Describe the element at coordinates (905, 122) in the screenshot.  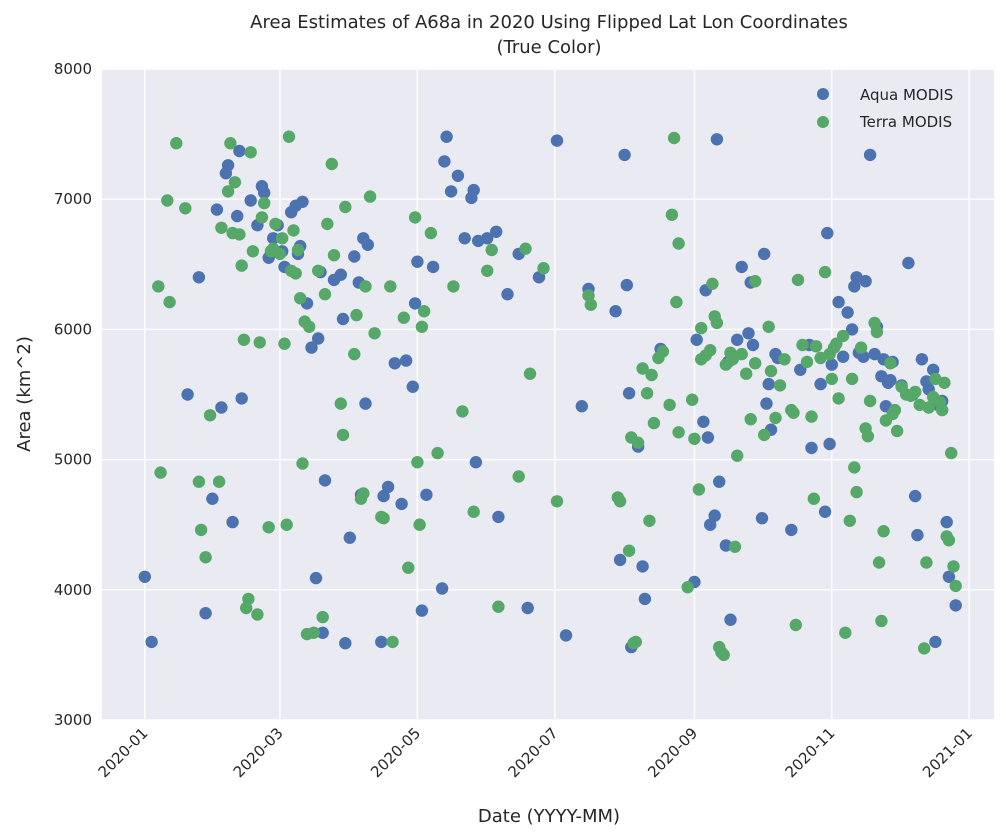
I see `legend-label-terra: Terra MODIS` at that location.